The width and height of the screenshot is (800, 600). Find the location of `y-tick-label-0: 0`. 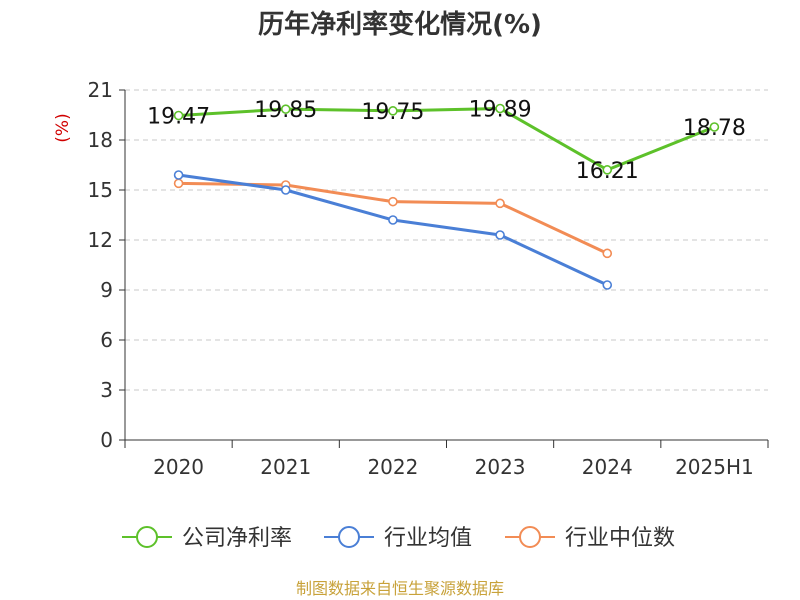

y-tick-label-0: 0 is located at coordinates (106, 440).